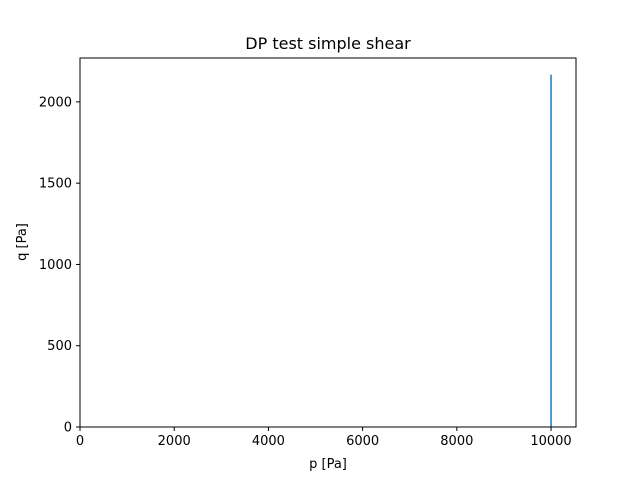 Image resolution: width=640 pixels, height=480 pixels. I want to click on y-axis-ticks: 0 500 1000 1500 2000, so click(59, 265).